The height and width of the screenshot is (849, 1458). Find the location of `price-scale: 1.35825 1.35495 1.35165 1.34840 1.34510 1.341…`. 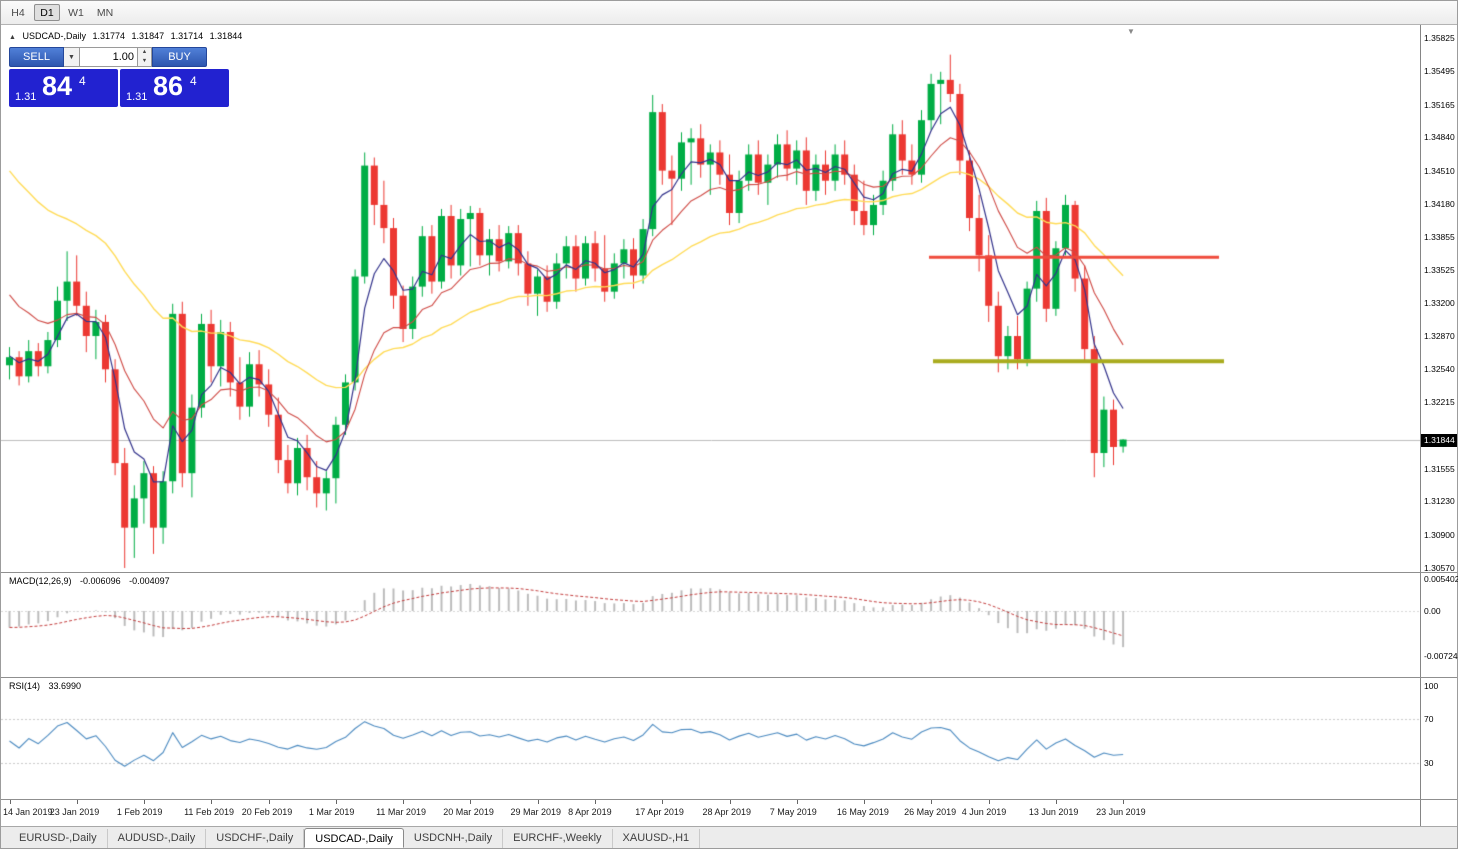

price-scale: 1.35825 1.35495 1.35165 1.34840 1.34510 1.341… is located at coordinates (1438, 299).